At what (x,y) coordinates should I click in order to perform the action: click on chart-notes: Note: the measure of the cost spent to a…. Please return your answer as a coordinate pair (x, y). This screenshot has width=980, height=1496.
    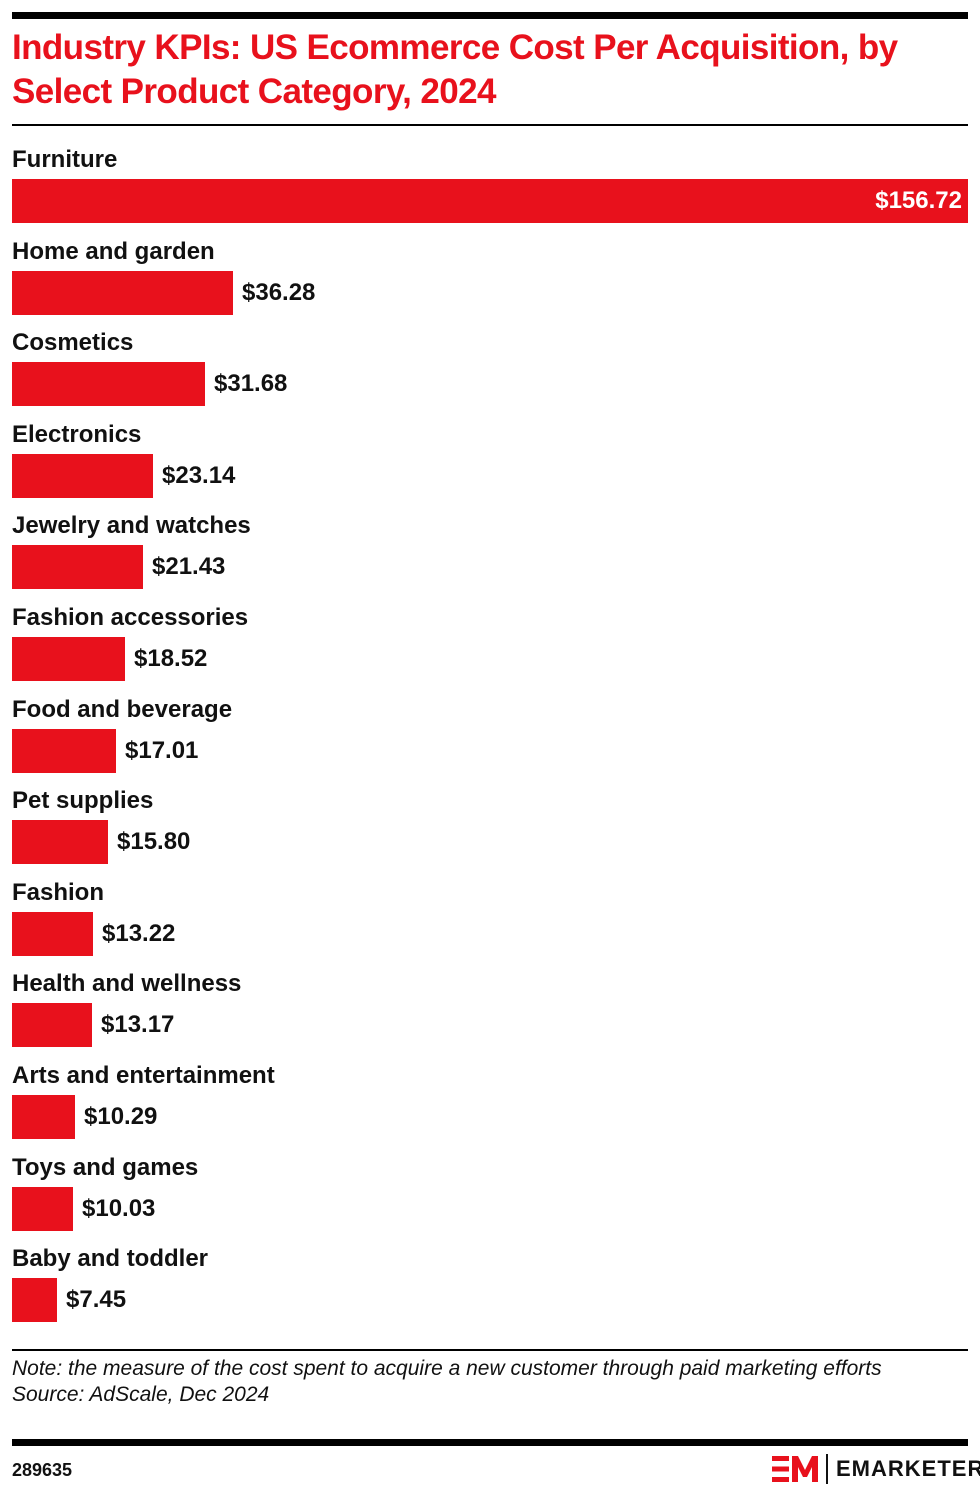
    Looking at the image, I should click on (490, 1382).